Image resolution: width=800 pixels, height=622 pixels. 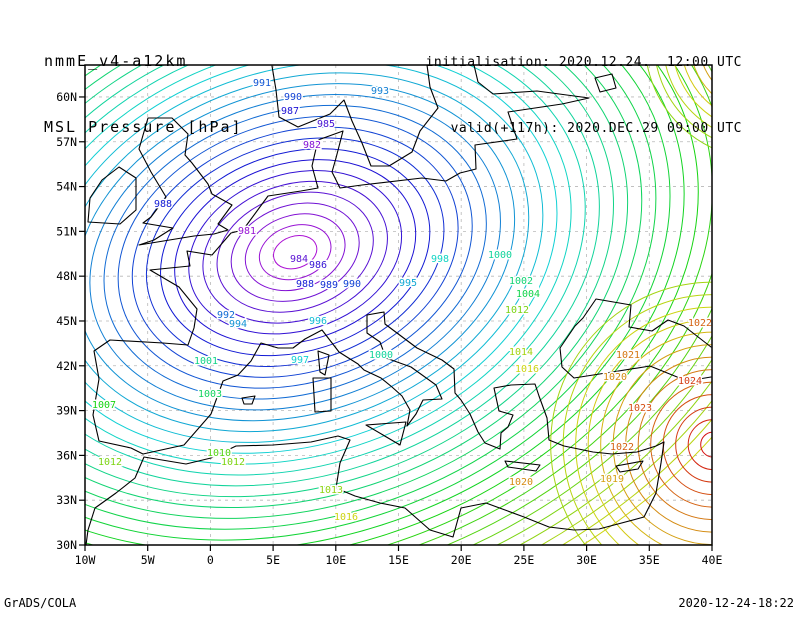 What do you see at coordinates (148, 560) in the screenshot?
I see `lon-label: 5W` at bounding box center [148, 560].